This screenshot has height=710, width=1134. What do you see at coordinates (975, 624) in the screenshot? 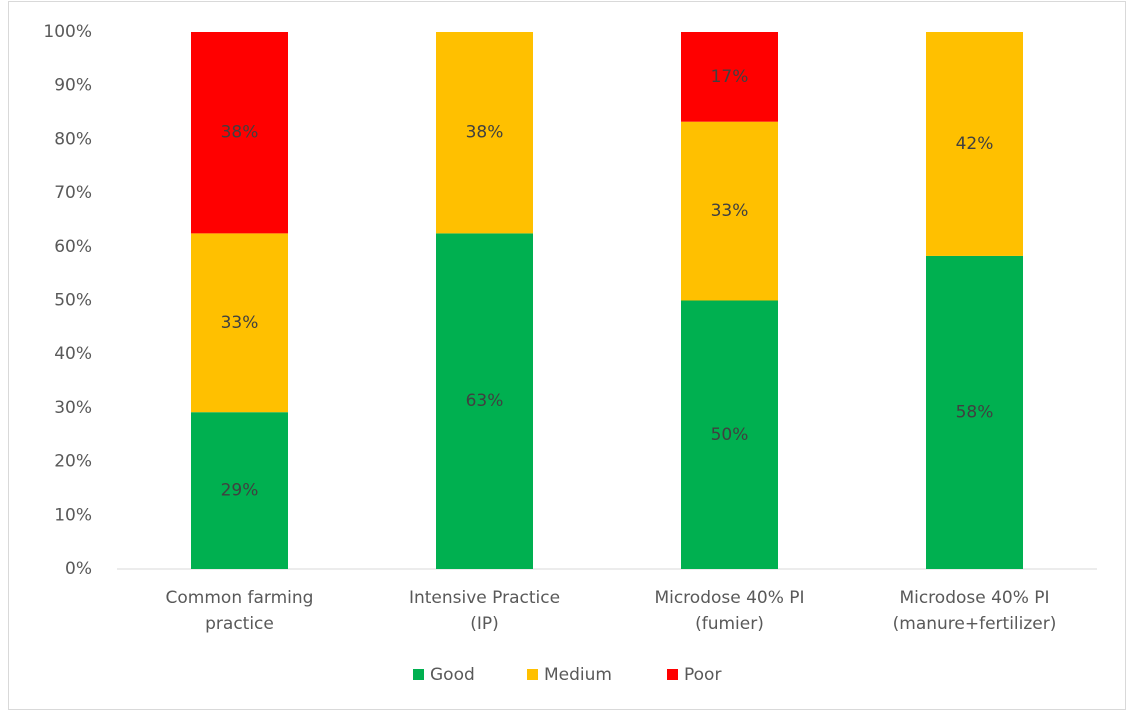
I see `x-tick-line: (manure+fertilizer)` at bounding box center [975, 624].